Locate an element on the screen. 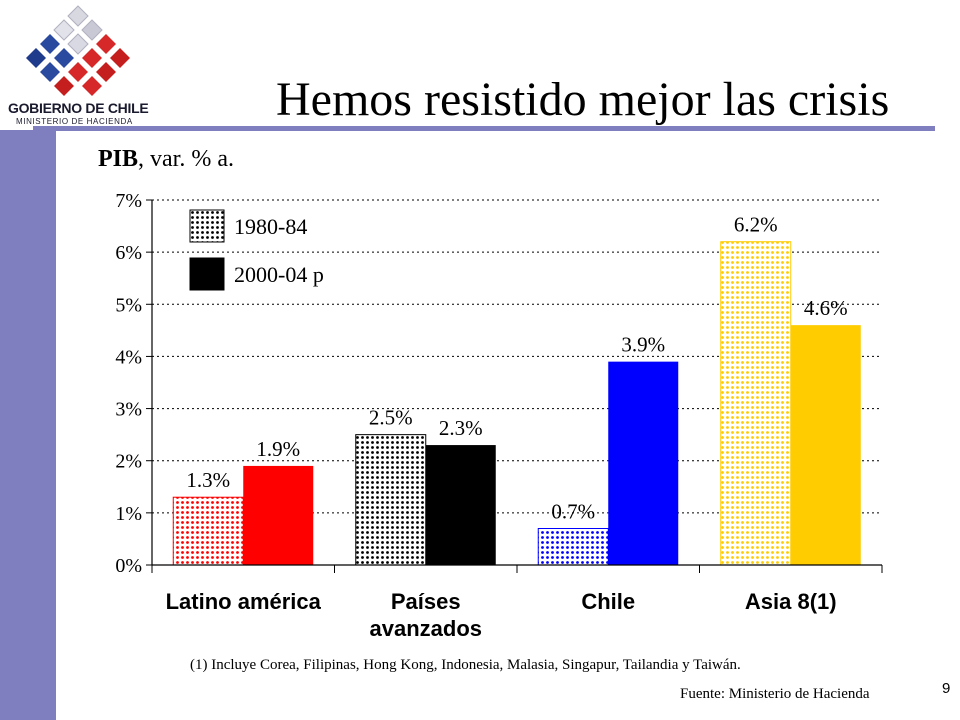  data-label: 3.9% is located at coordinates (643, 345).